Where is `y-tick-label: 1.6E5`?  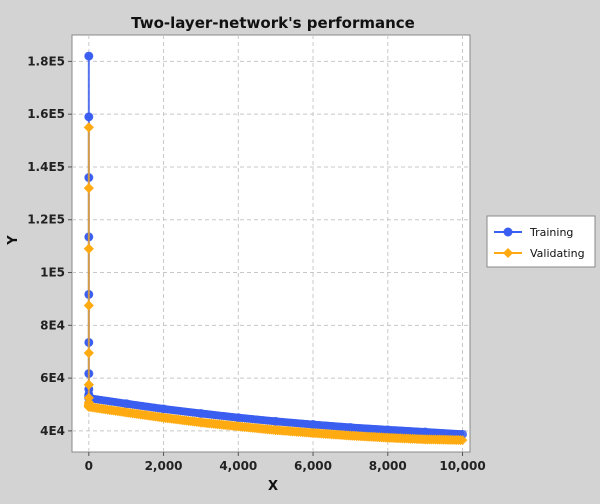 y-tick-label: 1.6E5 is located at coordinates (46, 114).